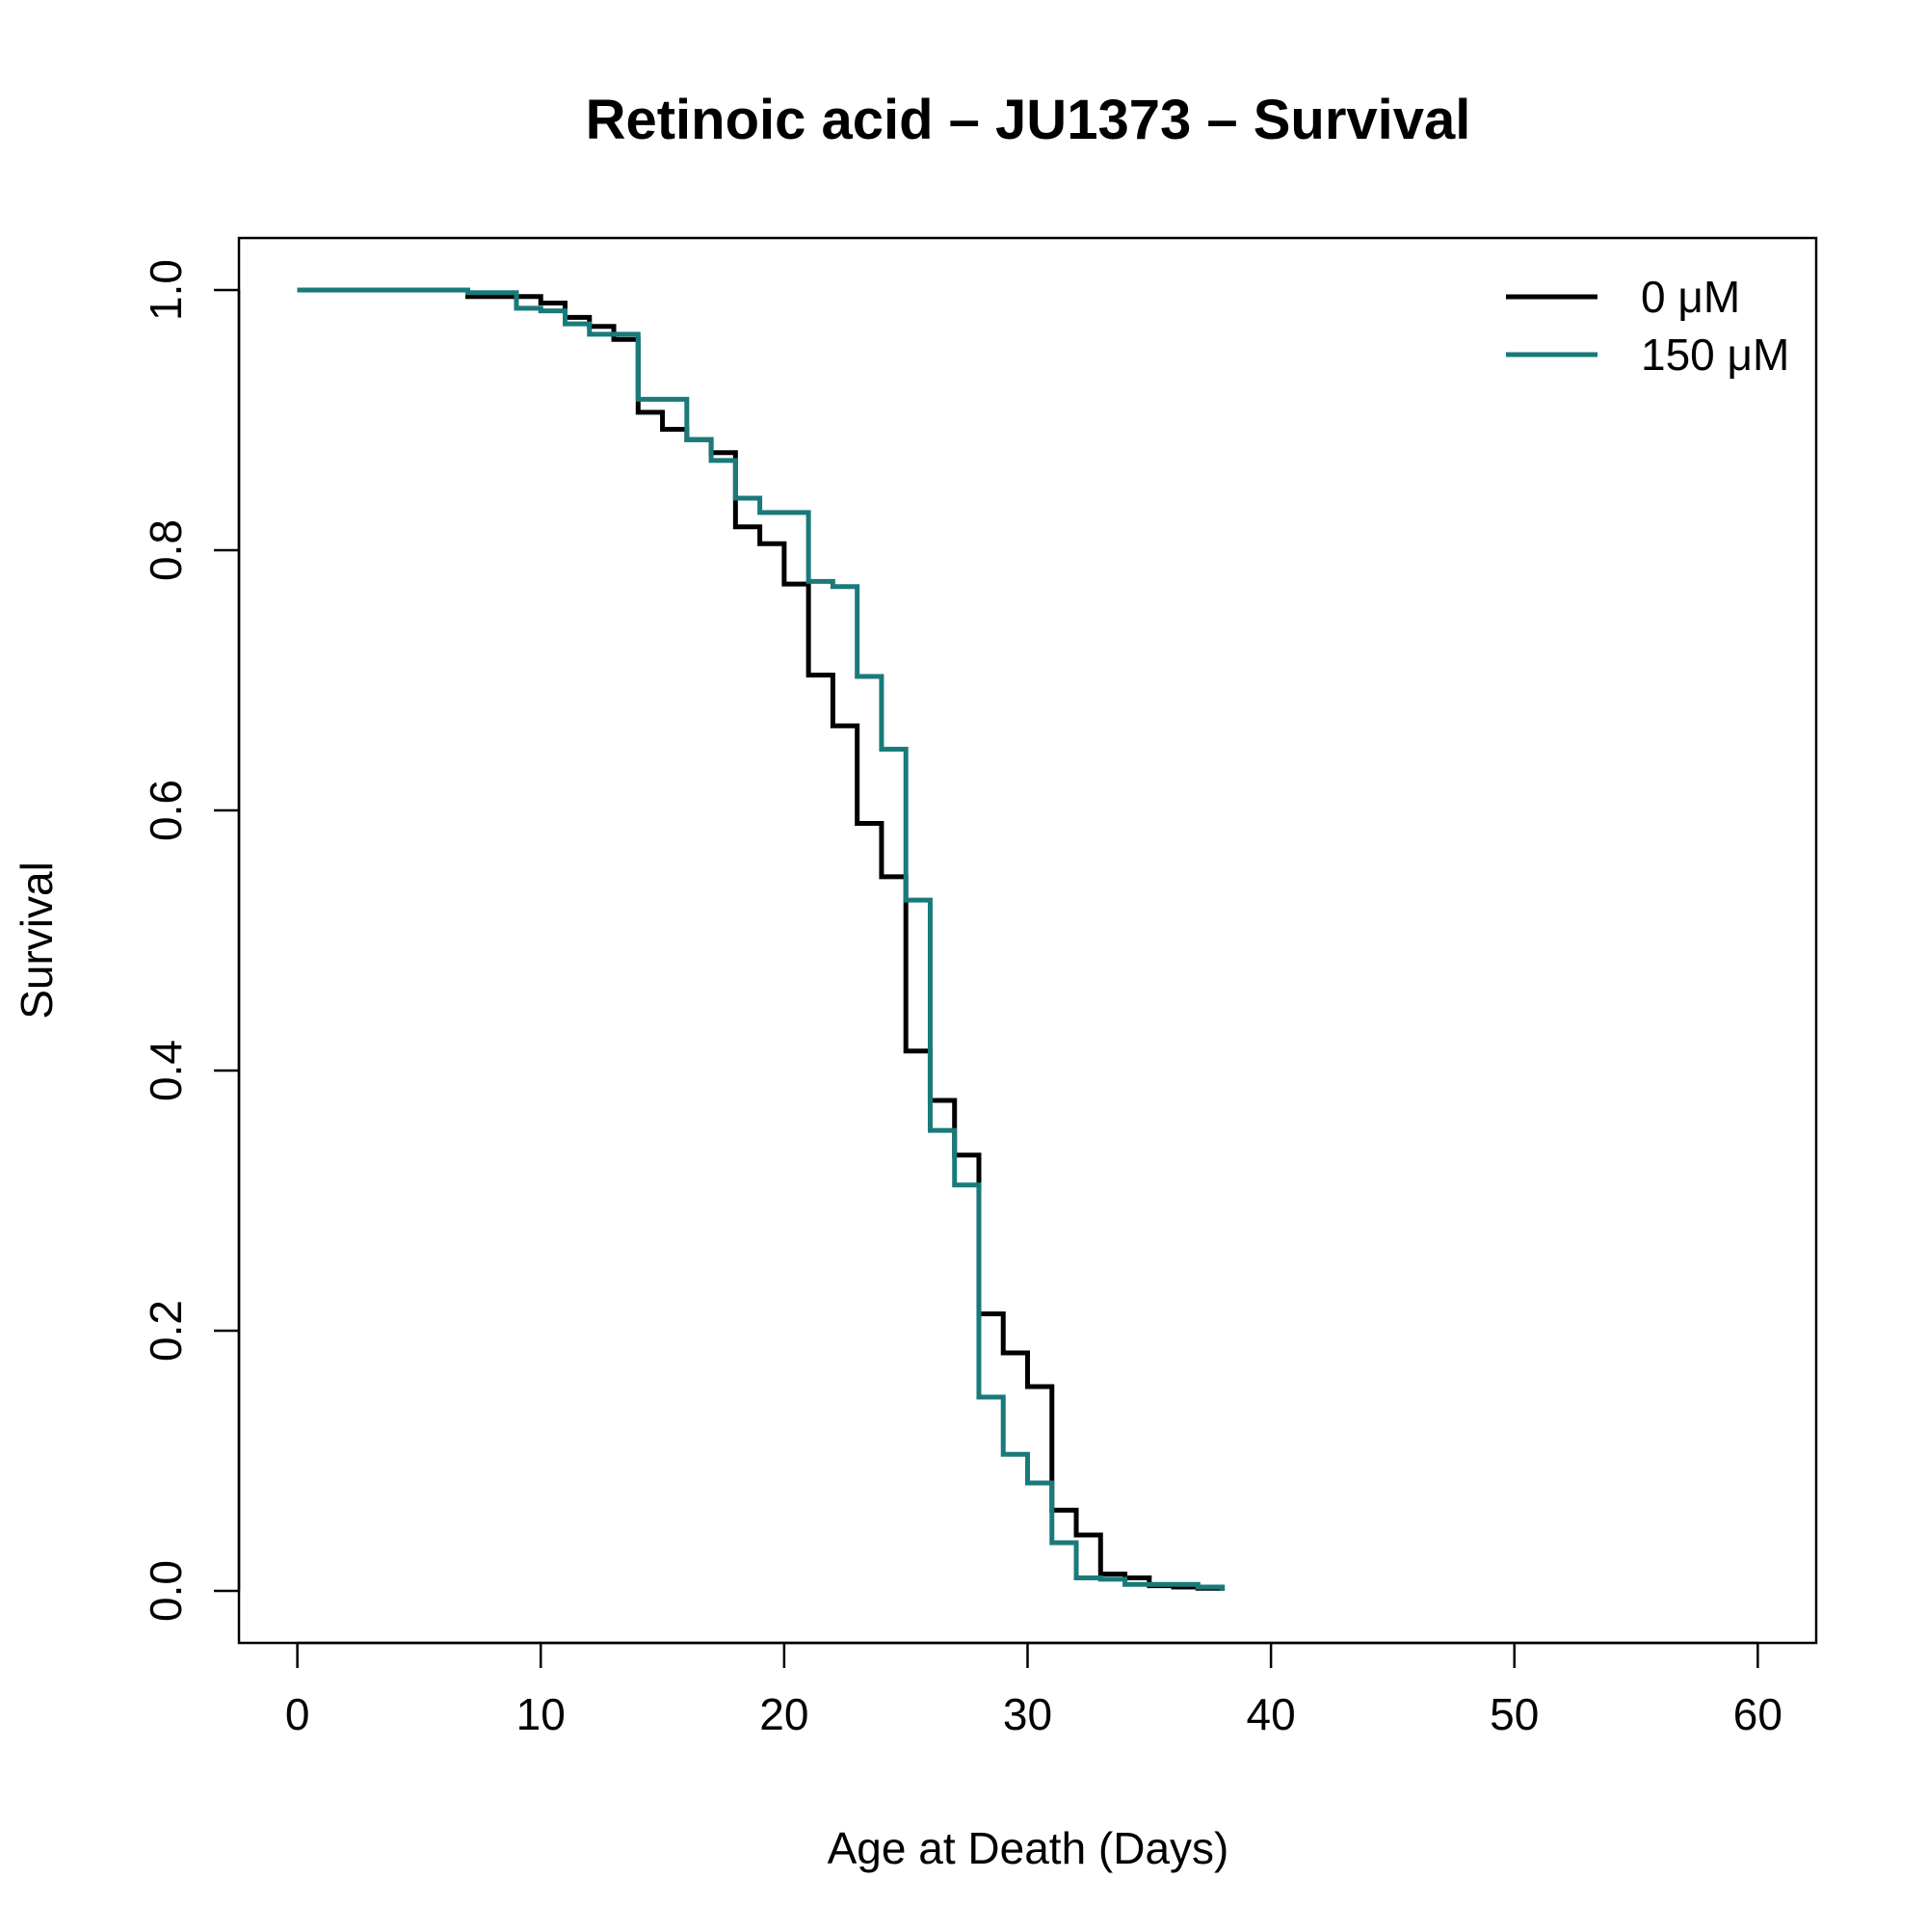  Describe the element at coordinates (166, 810) in the screenshot. I see `y-tick-label: 0.6` at that location.